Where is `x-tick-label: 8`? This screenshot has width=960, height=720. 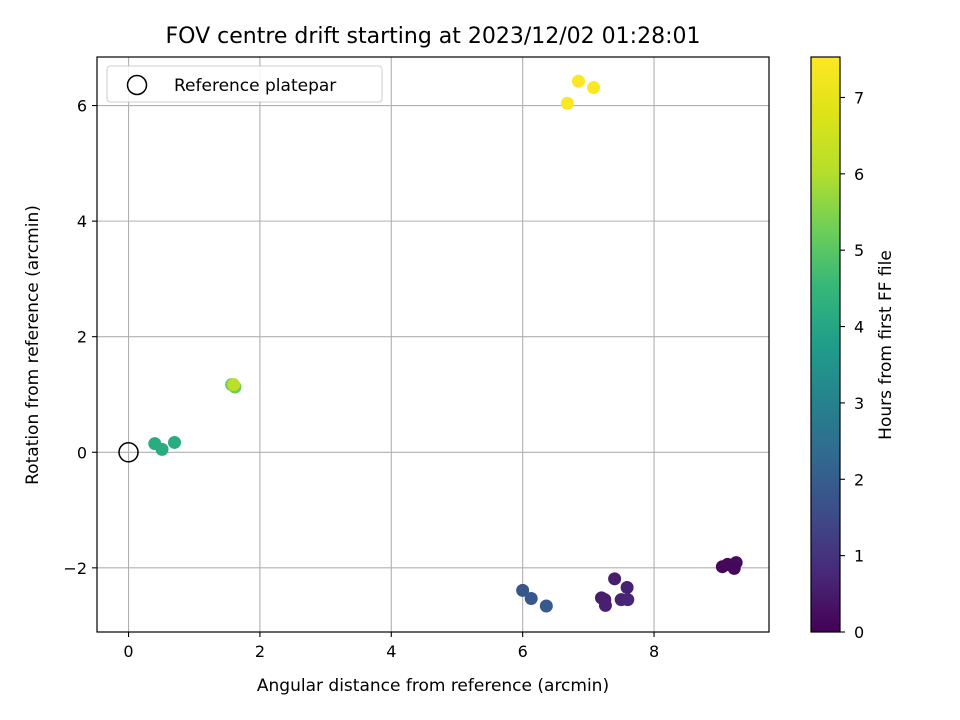
x-tick-label: 8 is located at coordinates (654, 651).